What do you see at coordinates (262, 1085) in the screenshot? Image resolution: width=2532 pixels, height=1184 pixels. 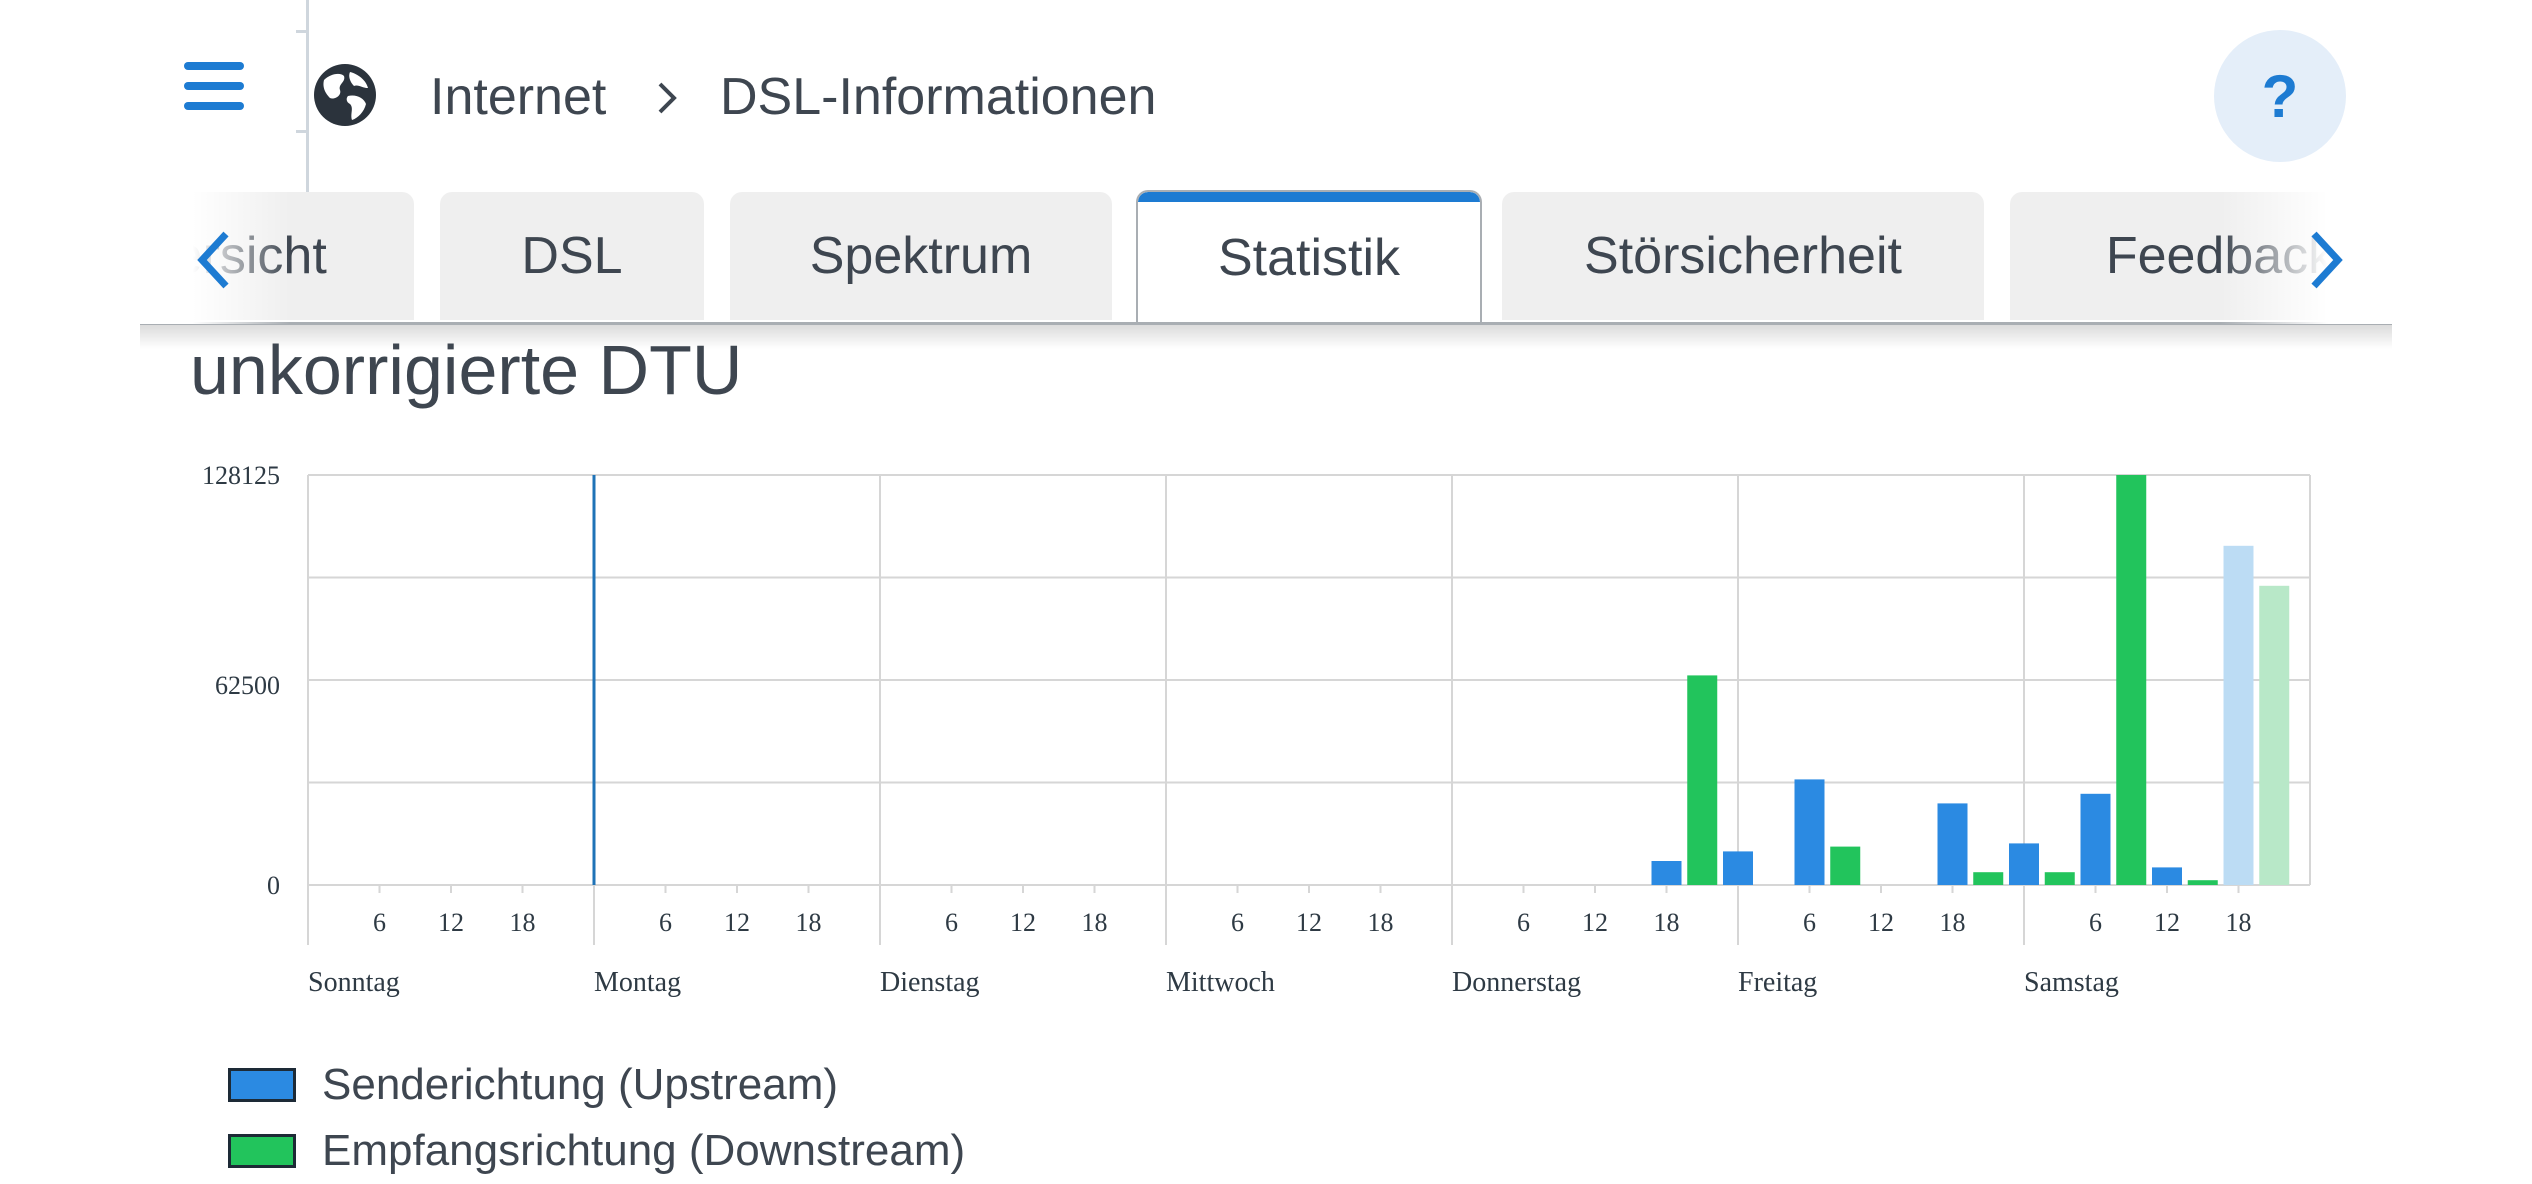 I see `legend-swatch-upstream` at bounding box center [262, 1085].